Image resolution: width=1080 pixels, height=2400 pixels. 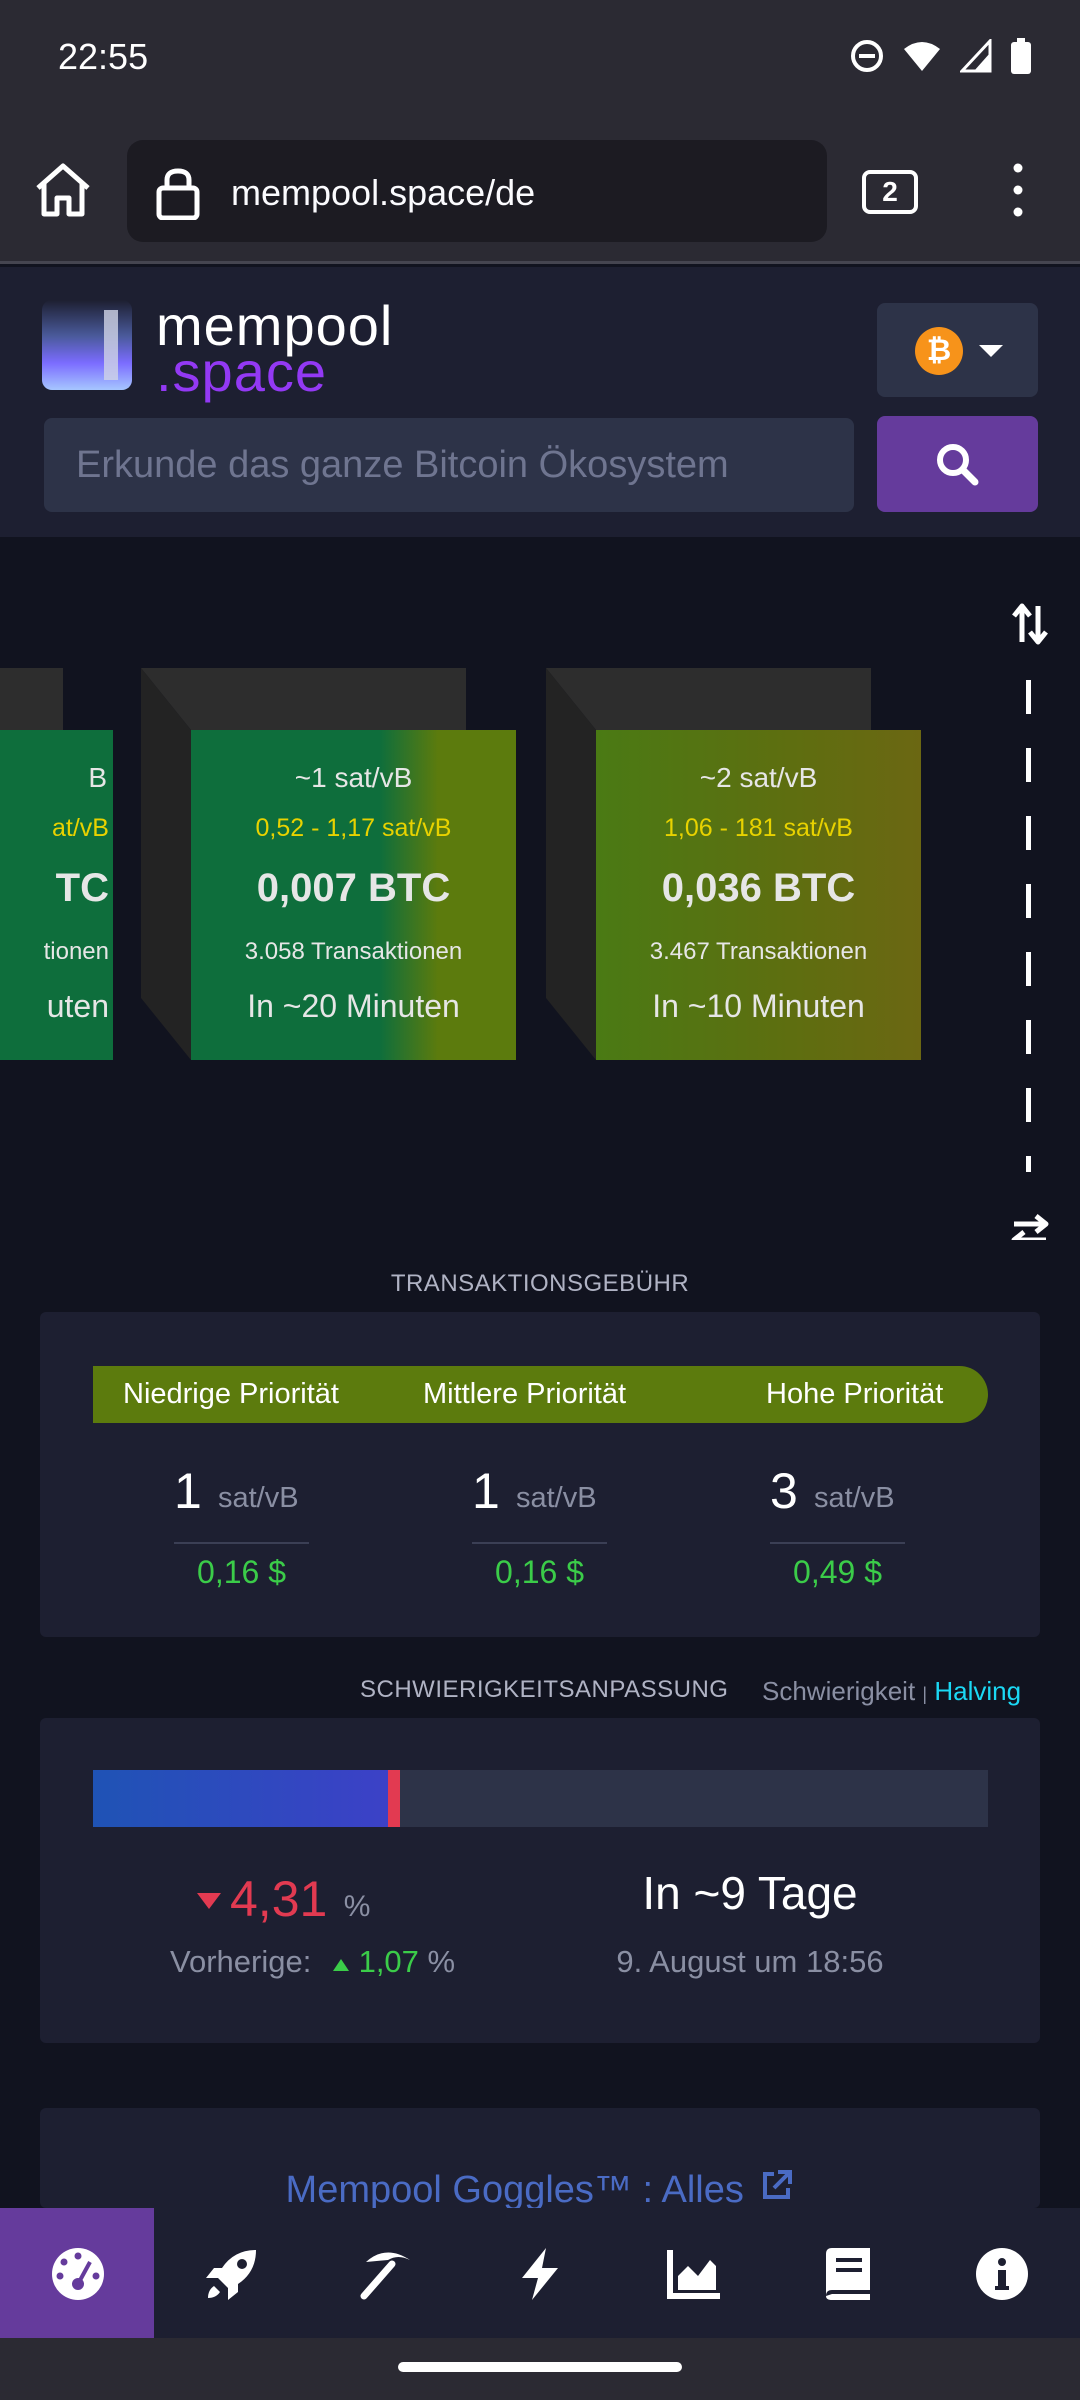 I want to click on site-header: mempool .space ₿, so click(x=540, y=402).